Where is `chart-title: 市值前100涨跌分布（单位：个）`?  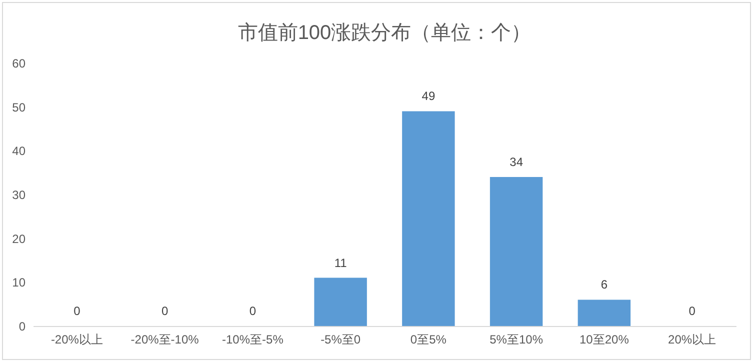
chart-title: 市值前100涨跌分布（单位：个） is located at coordinates (385, 33).